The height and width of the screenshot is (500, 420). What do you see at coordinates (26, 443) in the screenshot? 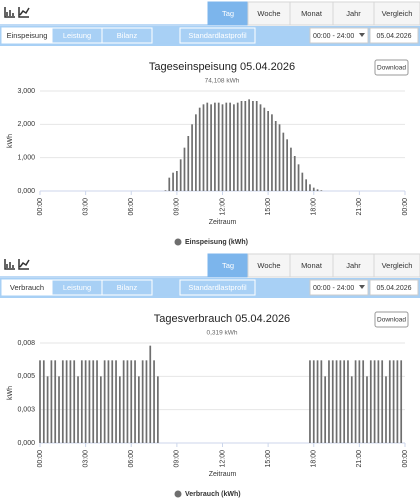
I see `y-tick-label: 0,000` at bounding box center [26, 443].